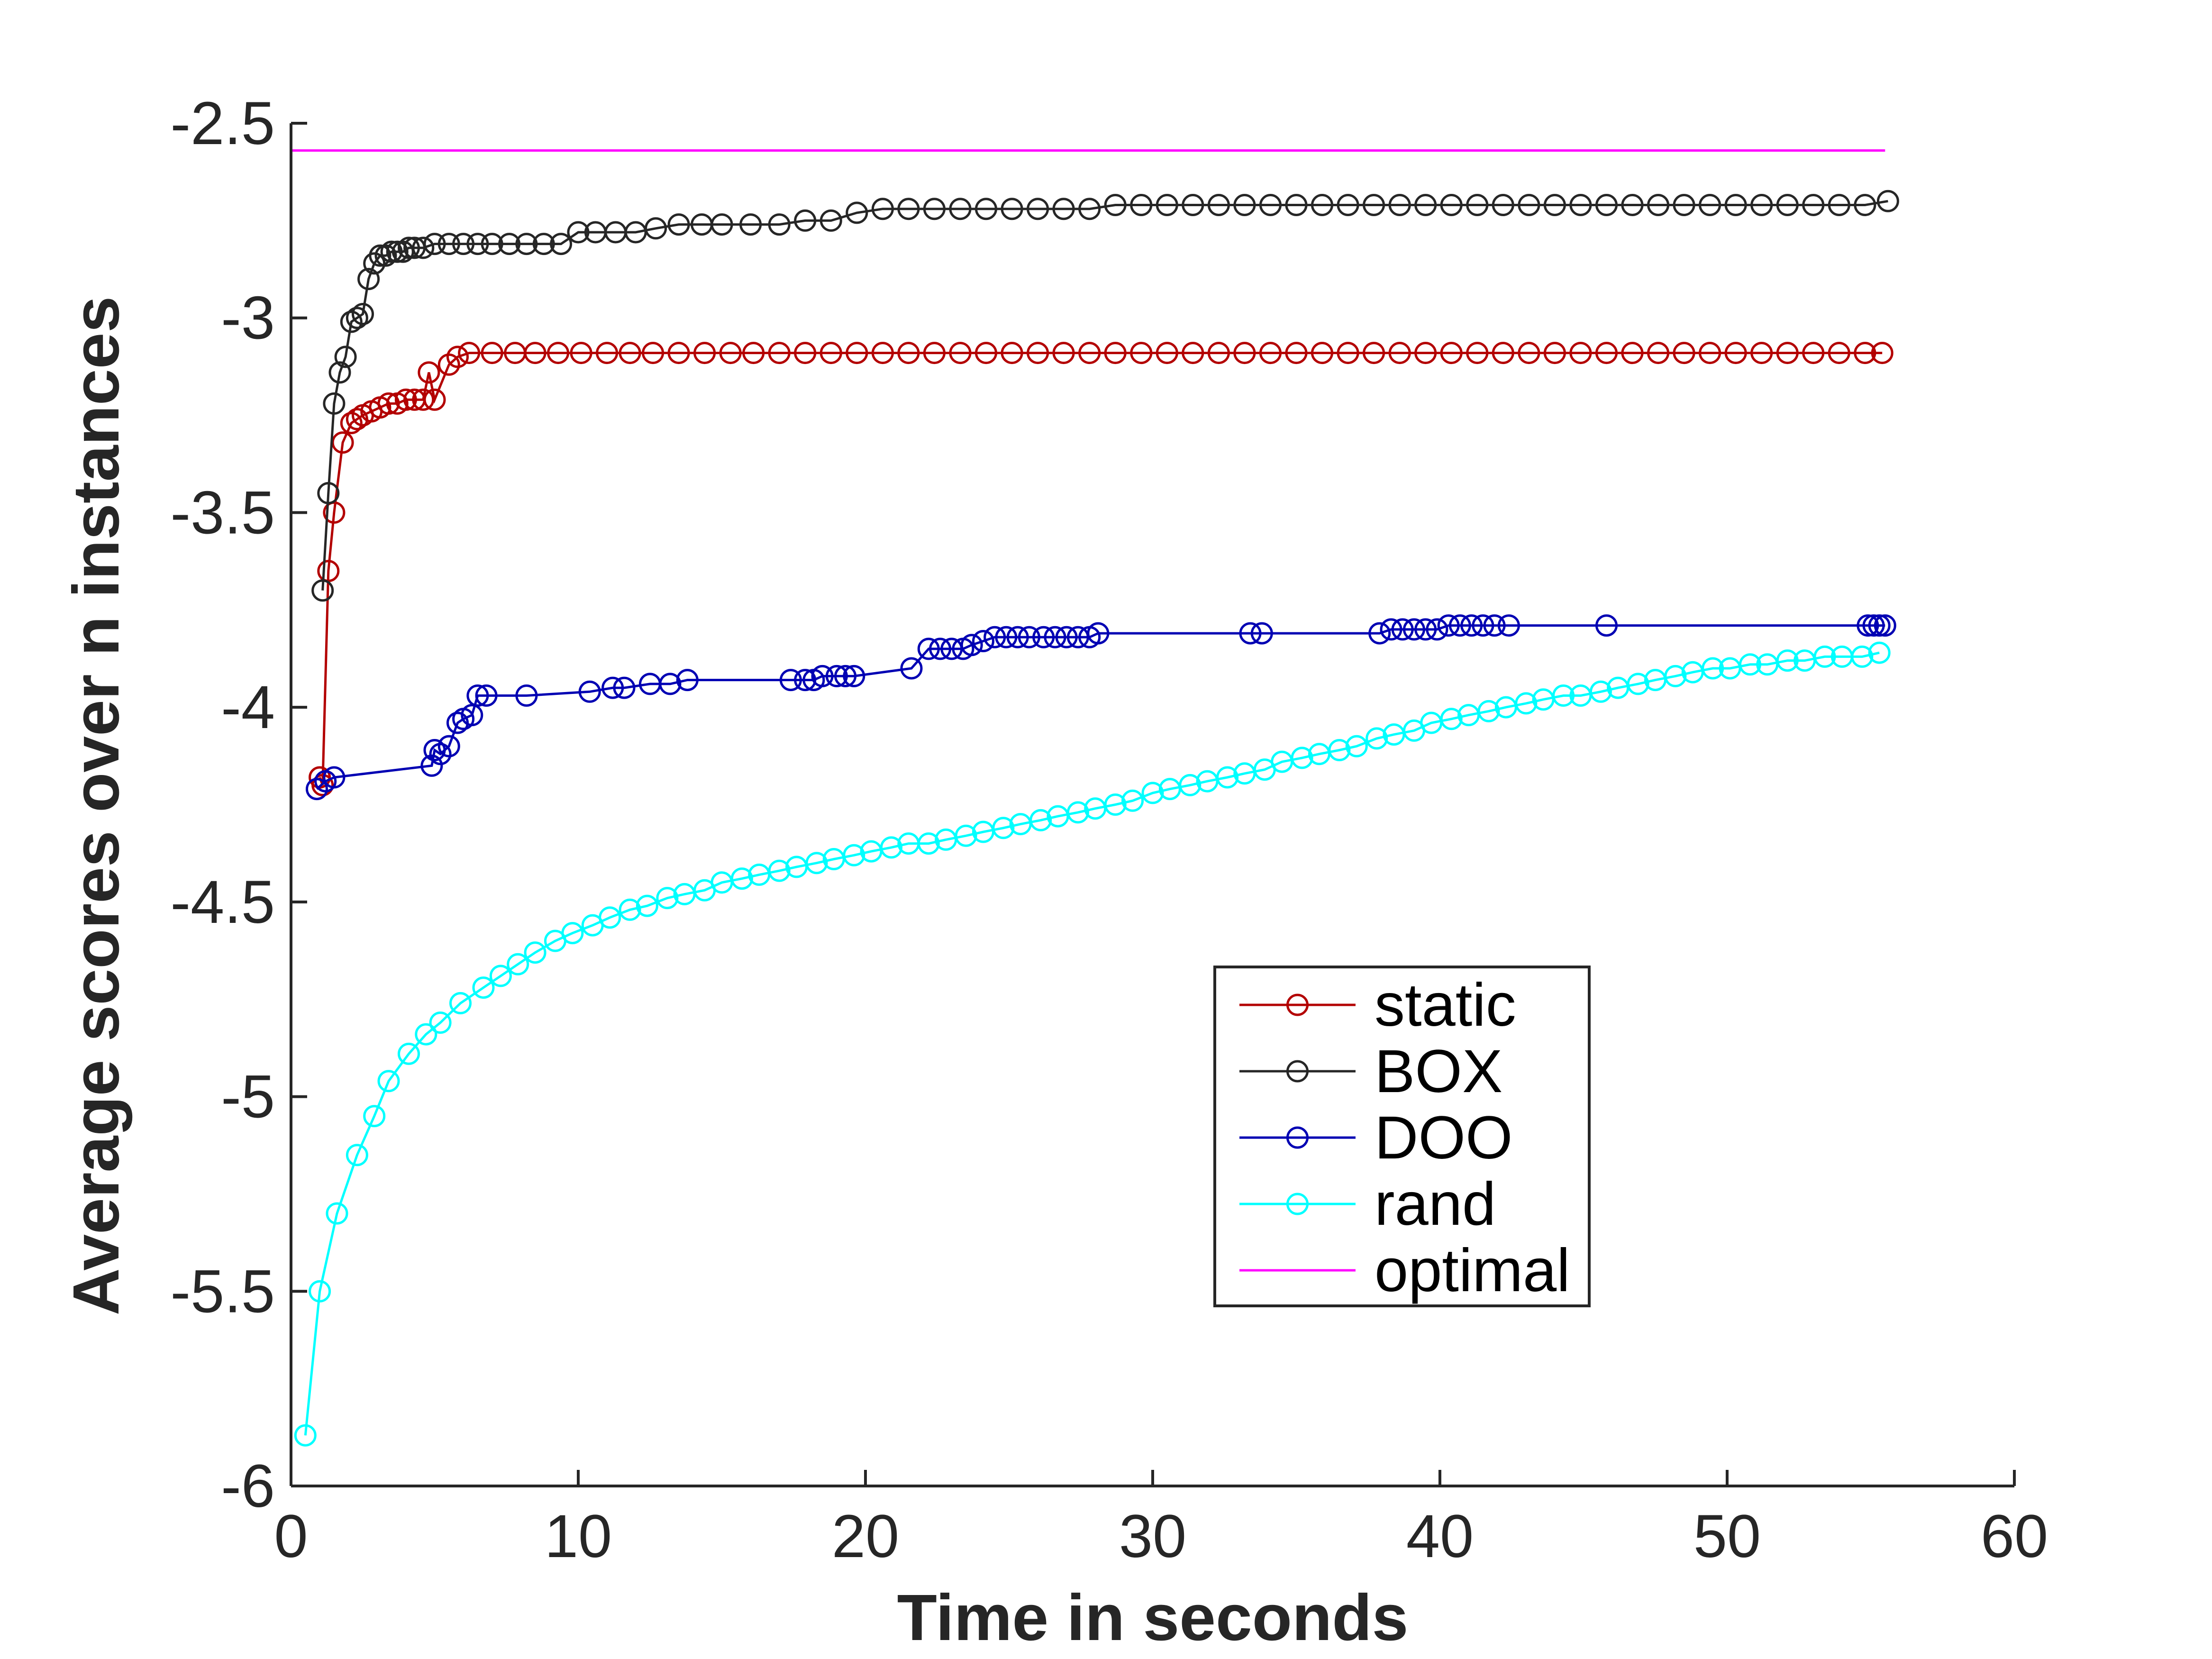 The width and height of the screenshot is (2212, 1659). What do you see at coordinates (222, 1291) in the screenshot?
I see `y-tick-label: -5.5` at bounding box center [222, 1291].